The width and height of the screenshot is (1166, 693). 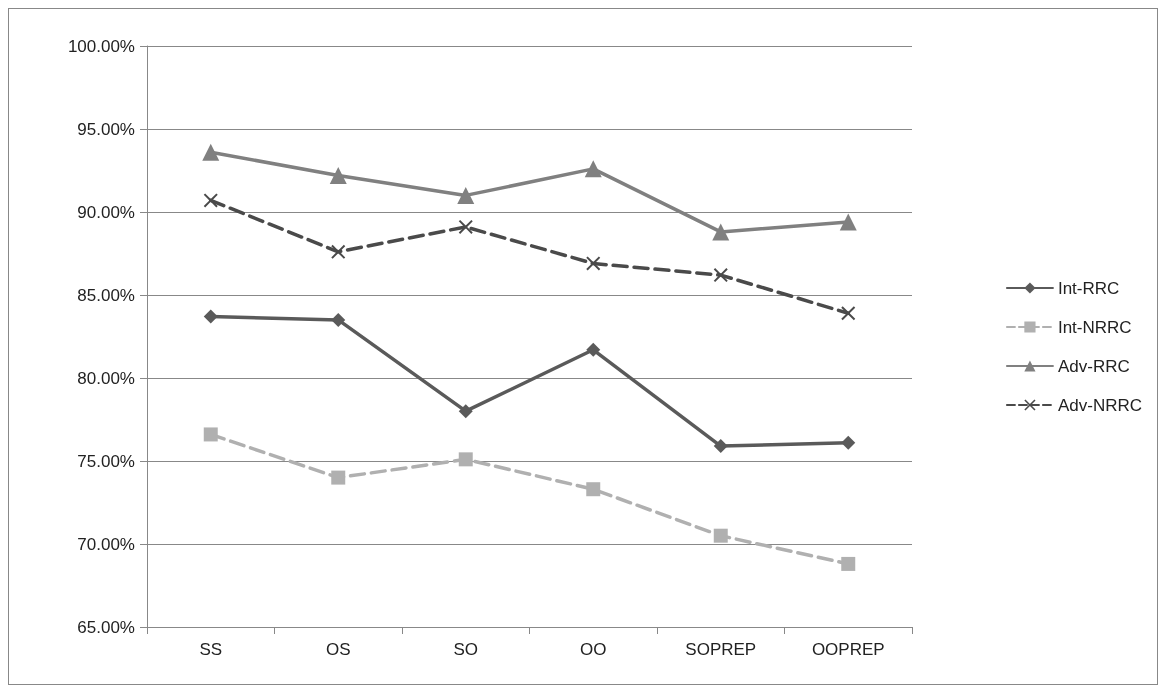 What do you see at coordinates (211, 649) in the screenshot?
I see `x-tick-label: SS` at bounding box center [211, 649].